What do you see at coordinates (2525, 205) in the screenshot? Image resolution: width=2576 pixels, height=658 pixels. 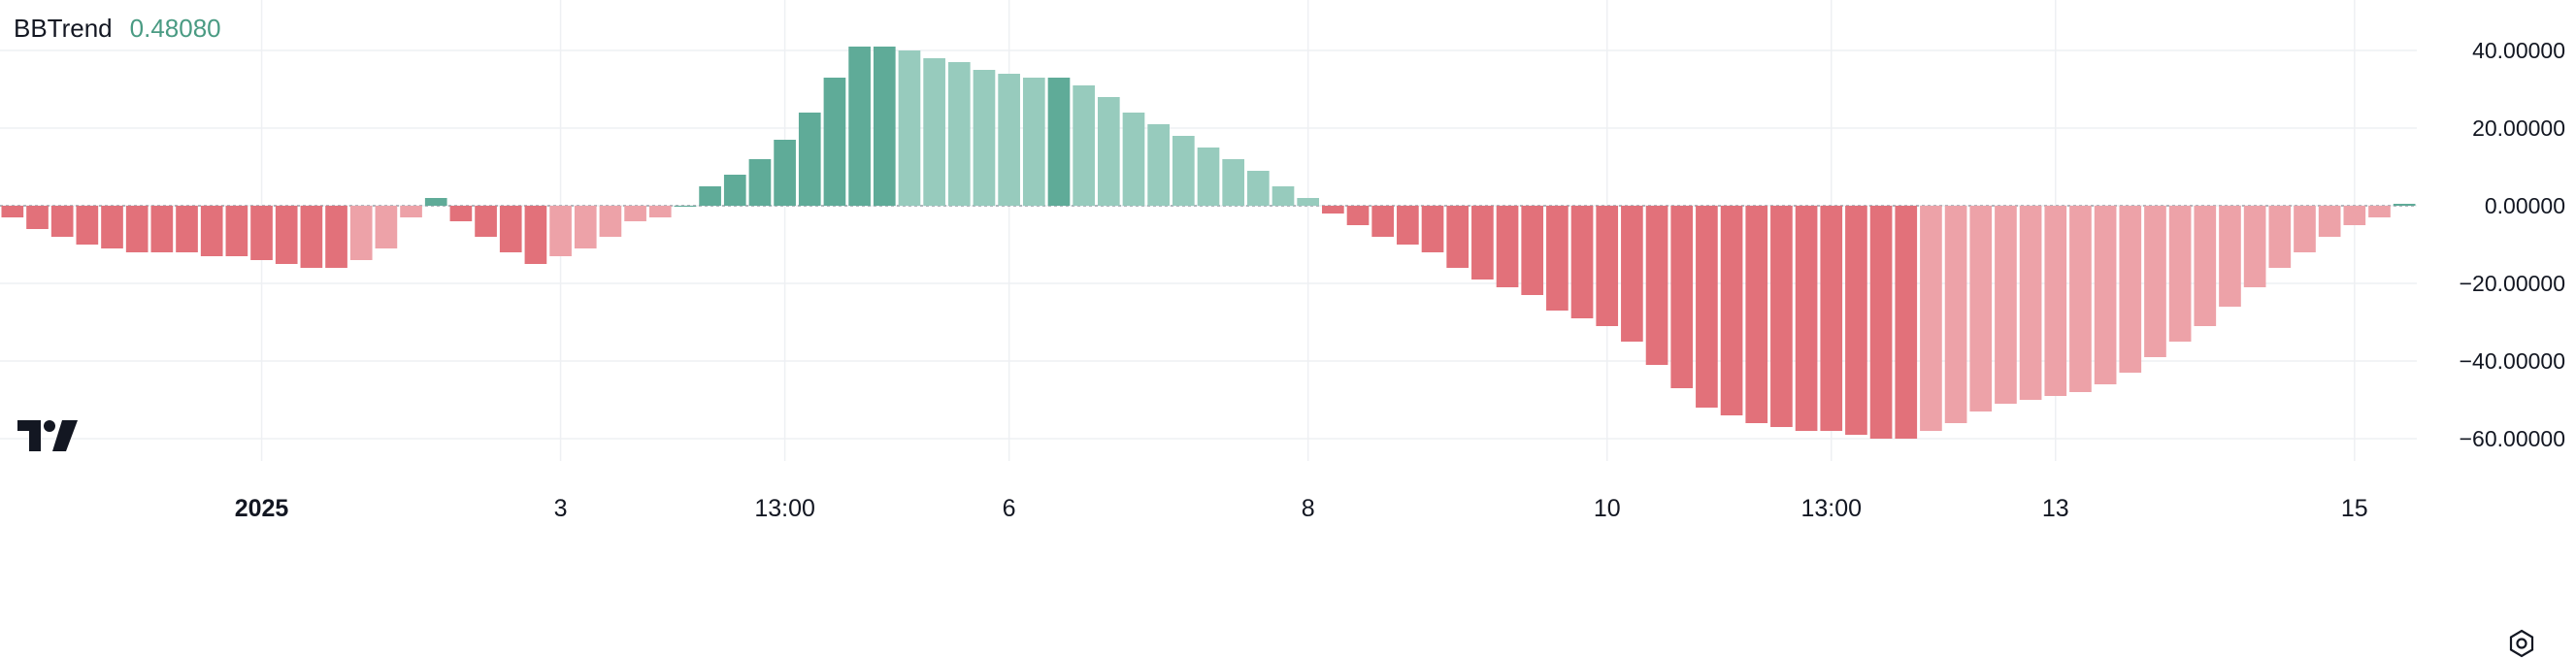 I see `y-tick-label: 0.00000` at bounding box center [2525, 205].